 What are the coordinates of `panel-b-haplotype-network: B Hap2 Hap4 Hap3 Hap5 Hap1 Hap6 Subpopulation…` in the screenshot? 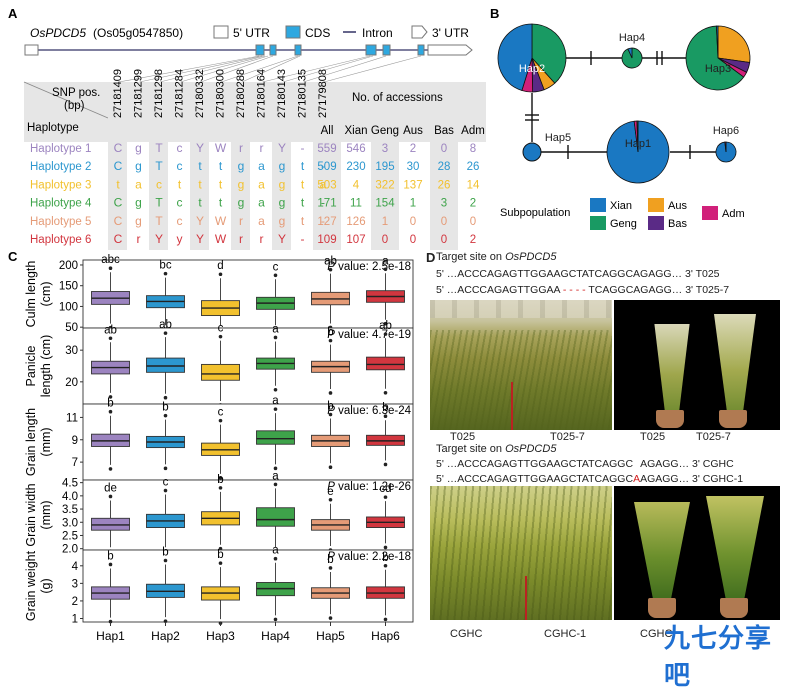 It's located at (620, 118).